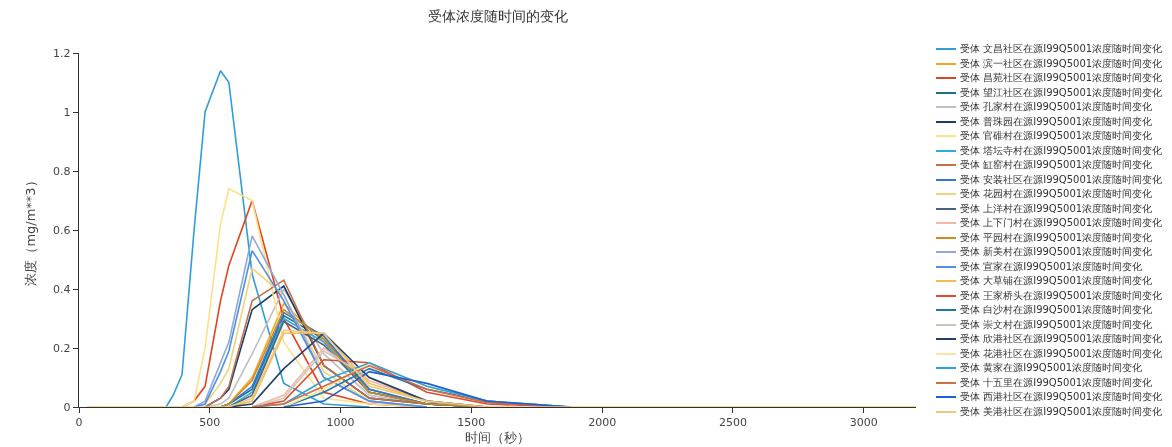 The height and width of the screenshot is (447, 1172). Describe the element at coordinates (62, 171) in the screenshot. I see `y-tick-label: 0.8` at that location.